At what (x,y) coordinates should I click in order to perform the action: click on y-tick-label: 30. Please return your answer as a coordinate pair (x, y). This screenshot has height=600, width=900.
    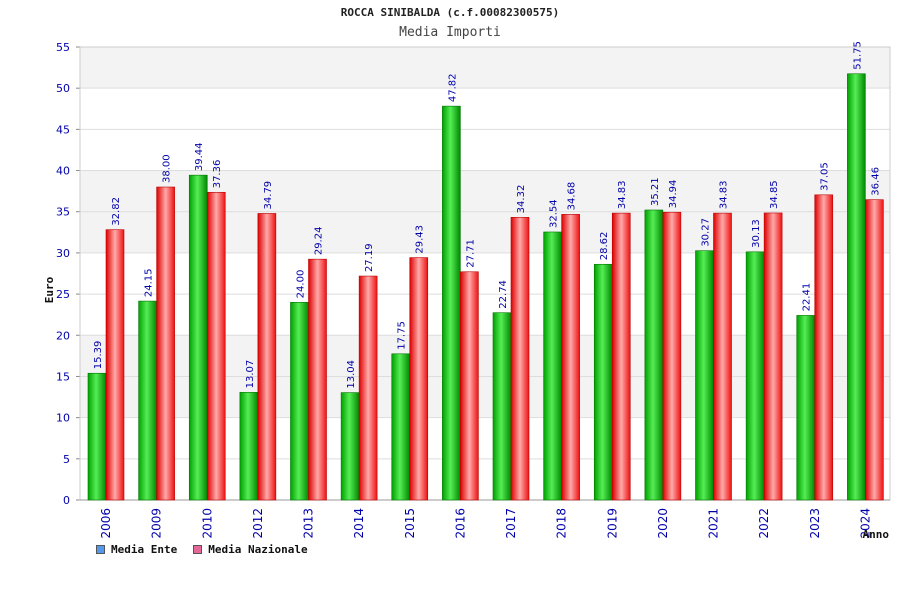
    Looking at the image, I should click on (63, 253).